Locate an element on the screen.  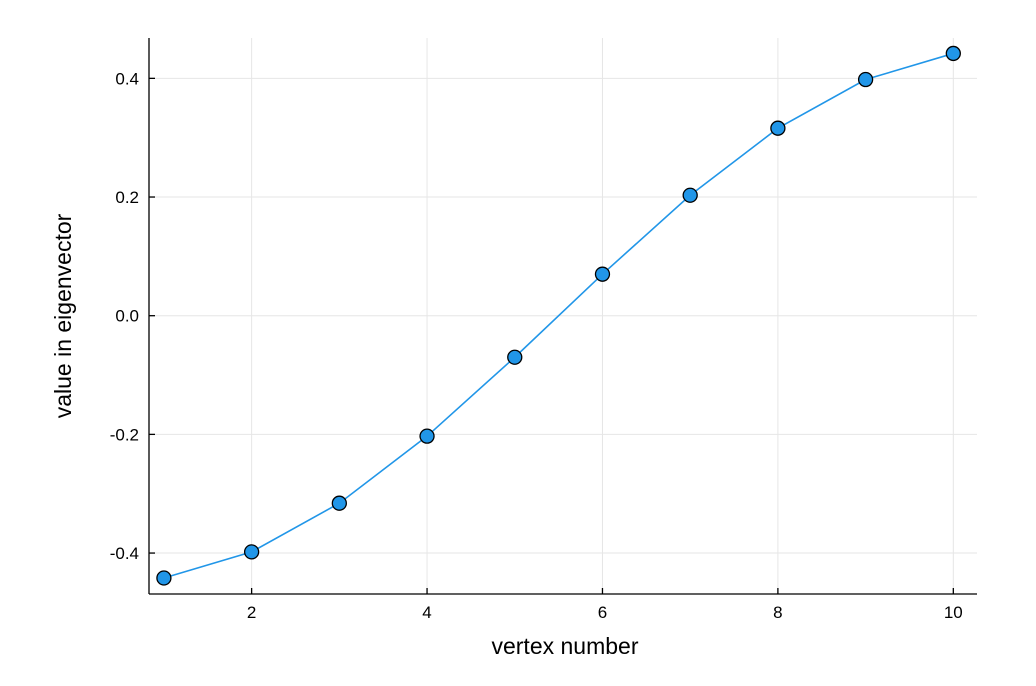
y-tick-label: -0.4 is located at coordinates (124, 553).